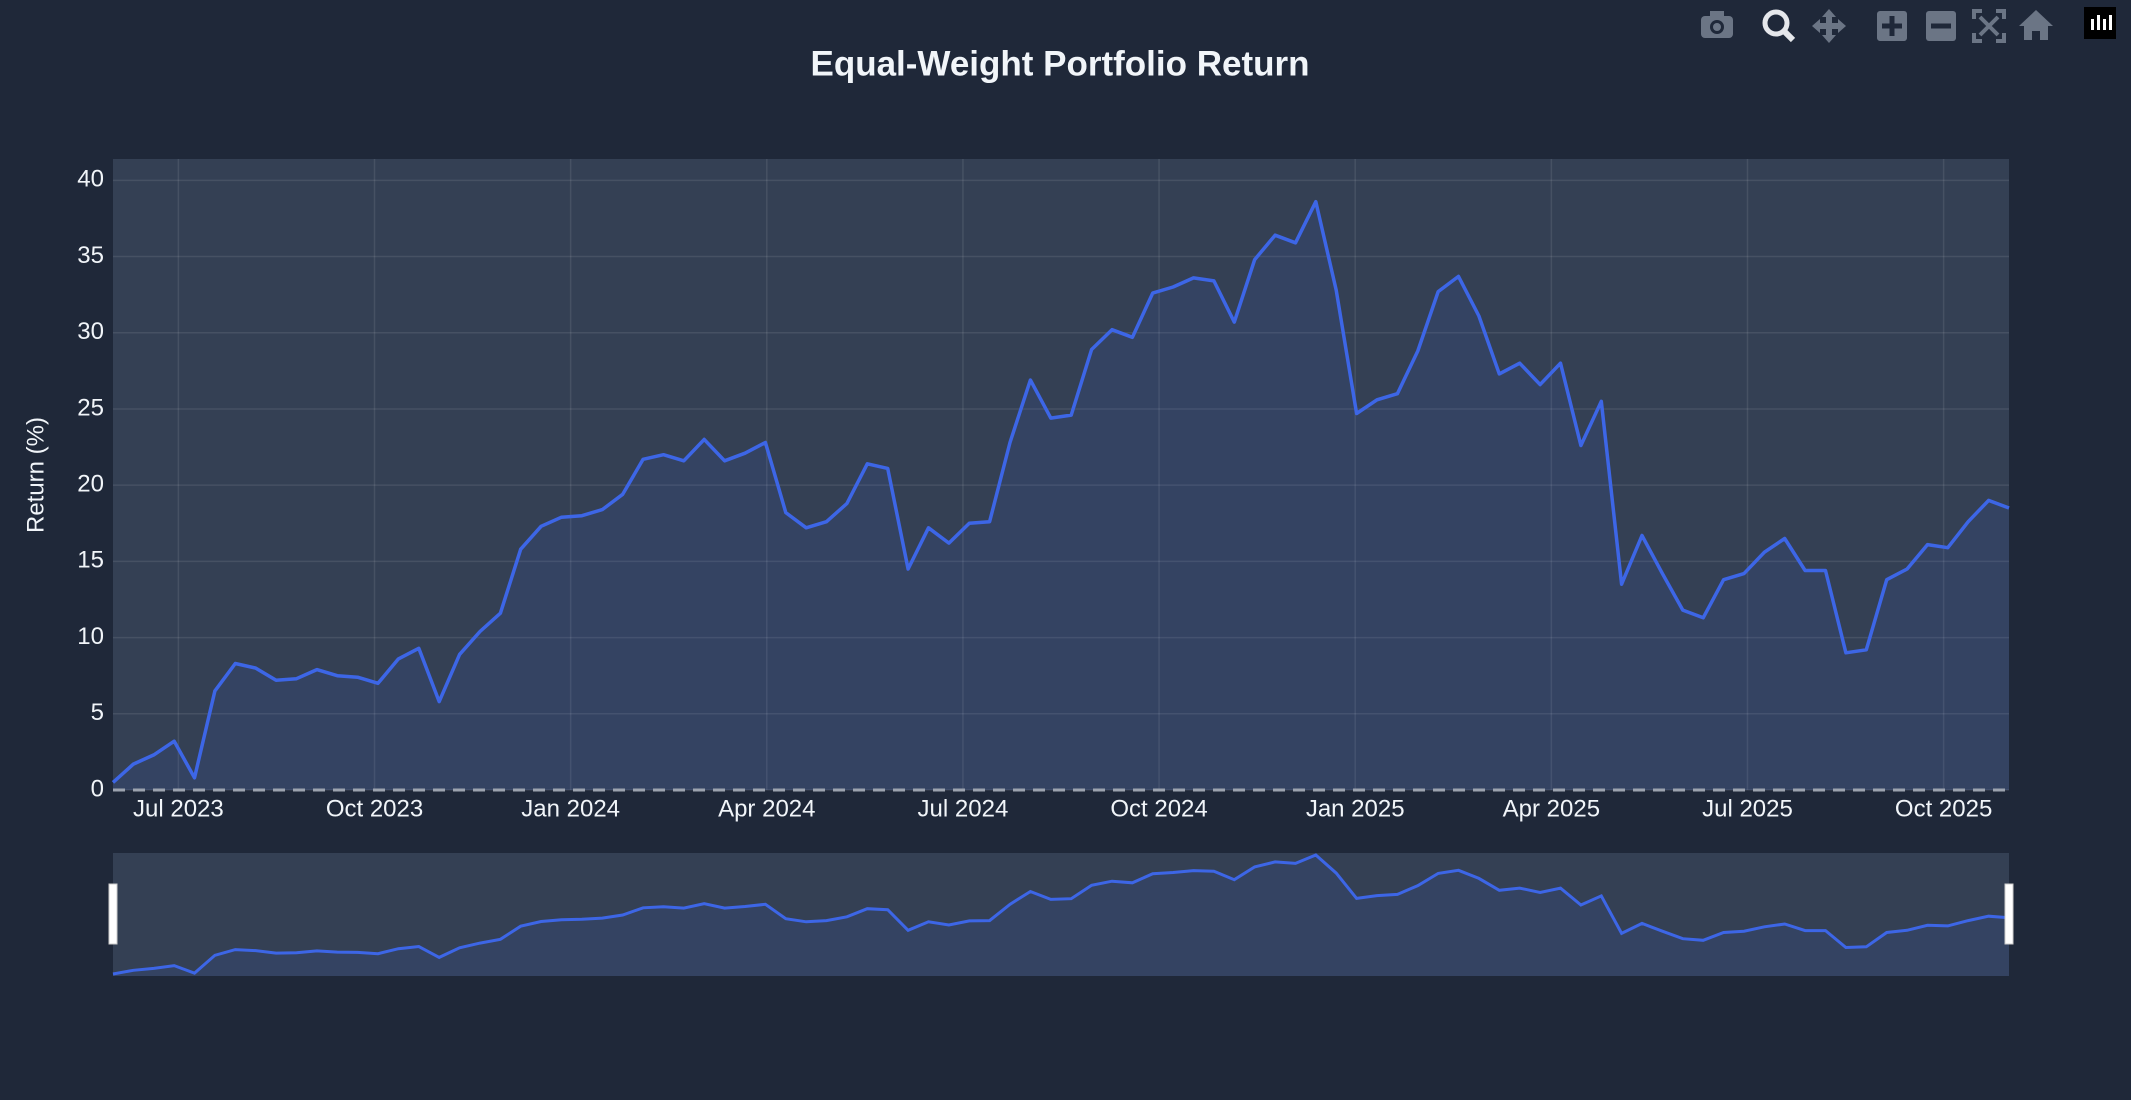 Image resolution: width=2131 pixels, height=1100 pixels. Describe the element at coordinates (1829, 26) in the screenshot. I see `pan-button` at that location.